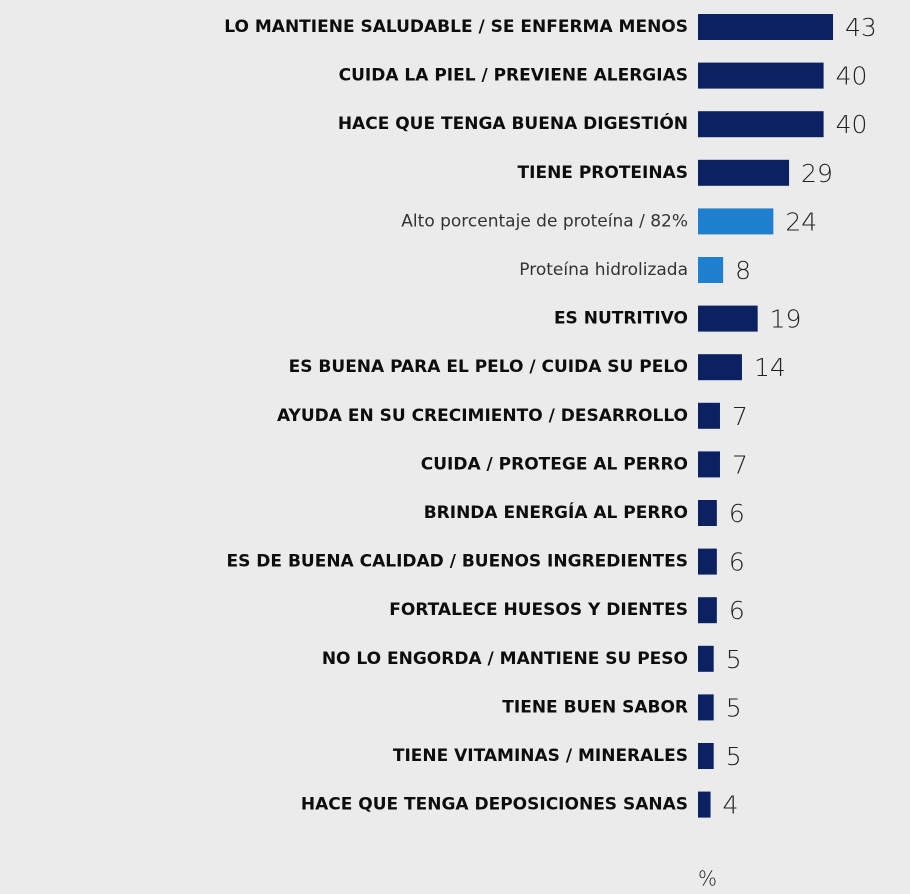 Image resolution: width=910 pixels, height=894 pixels. Describe the element at coordinates (786, 319) in the screenshot. I see `value-label: 19` at that location.